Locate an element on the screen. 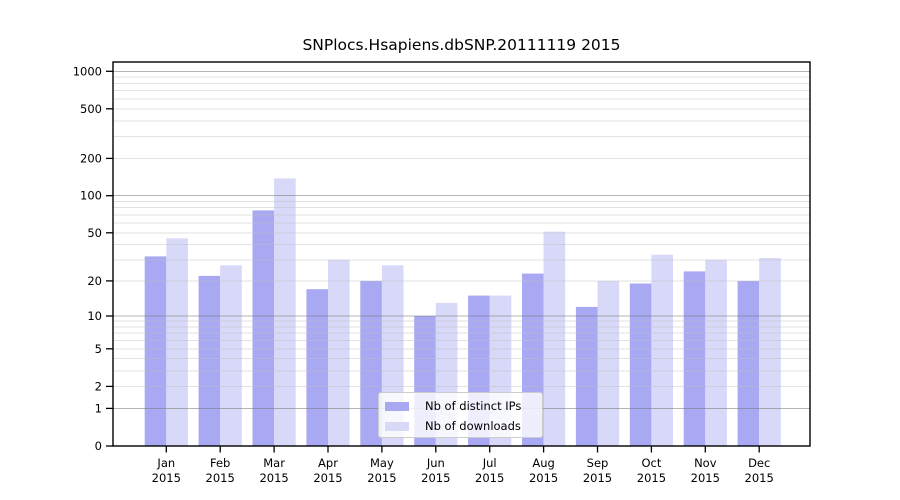  legend-swatch-downloads-icon is located at coordinates (397, 426).